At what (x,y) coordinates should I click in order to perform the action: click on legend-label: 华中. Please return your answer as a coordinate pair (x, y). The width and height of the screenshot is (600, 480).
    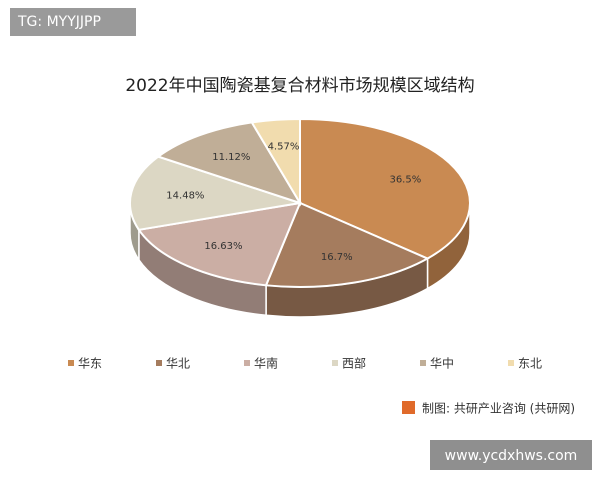
    Looking at the image, I should click on (442, 363).